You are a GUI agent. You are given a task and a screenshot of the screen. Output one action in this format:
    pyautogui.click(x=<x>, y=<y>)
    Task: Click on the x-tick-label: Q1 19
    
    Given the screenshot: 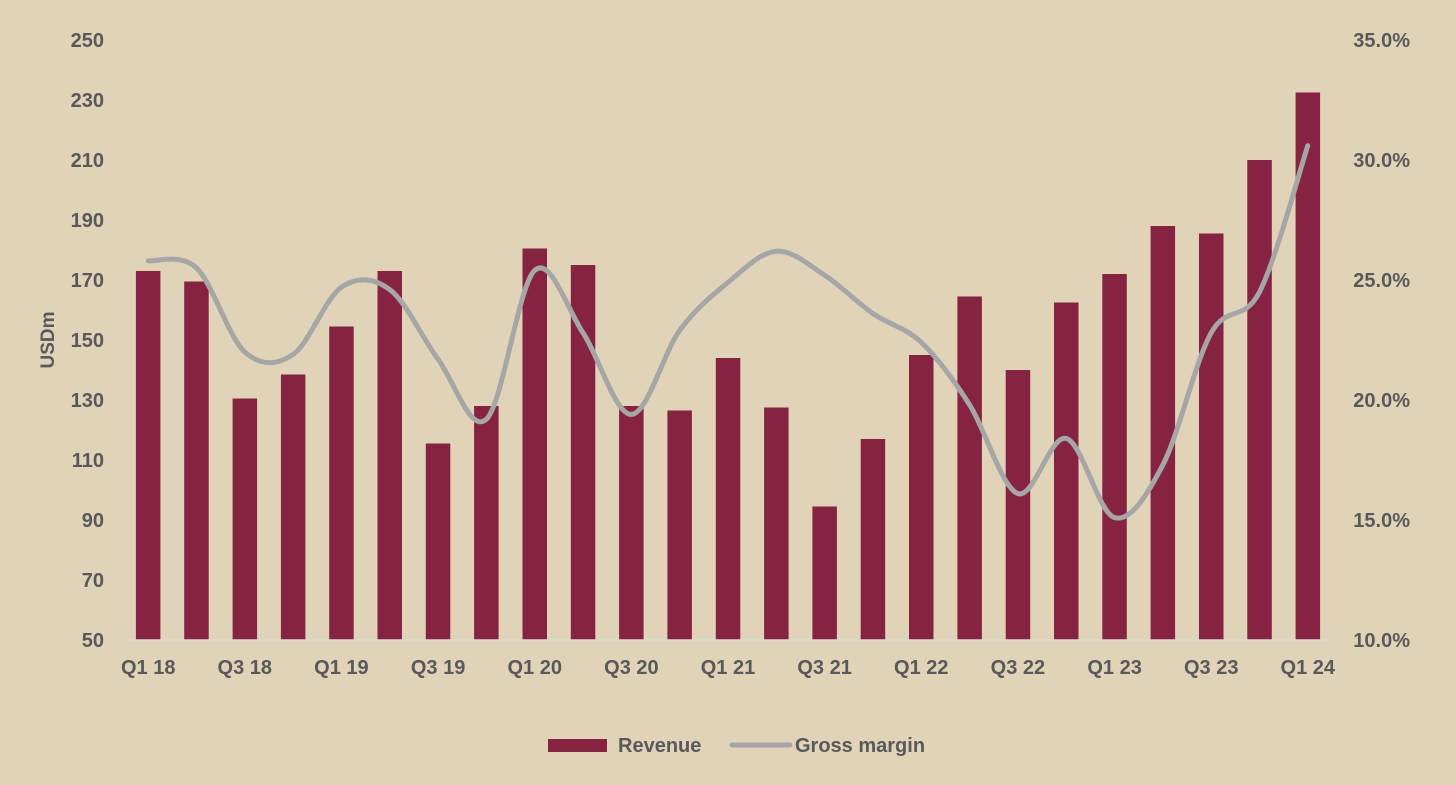 What is the action you would take?
    pyautogui.click(x=341, y=668)
    